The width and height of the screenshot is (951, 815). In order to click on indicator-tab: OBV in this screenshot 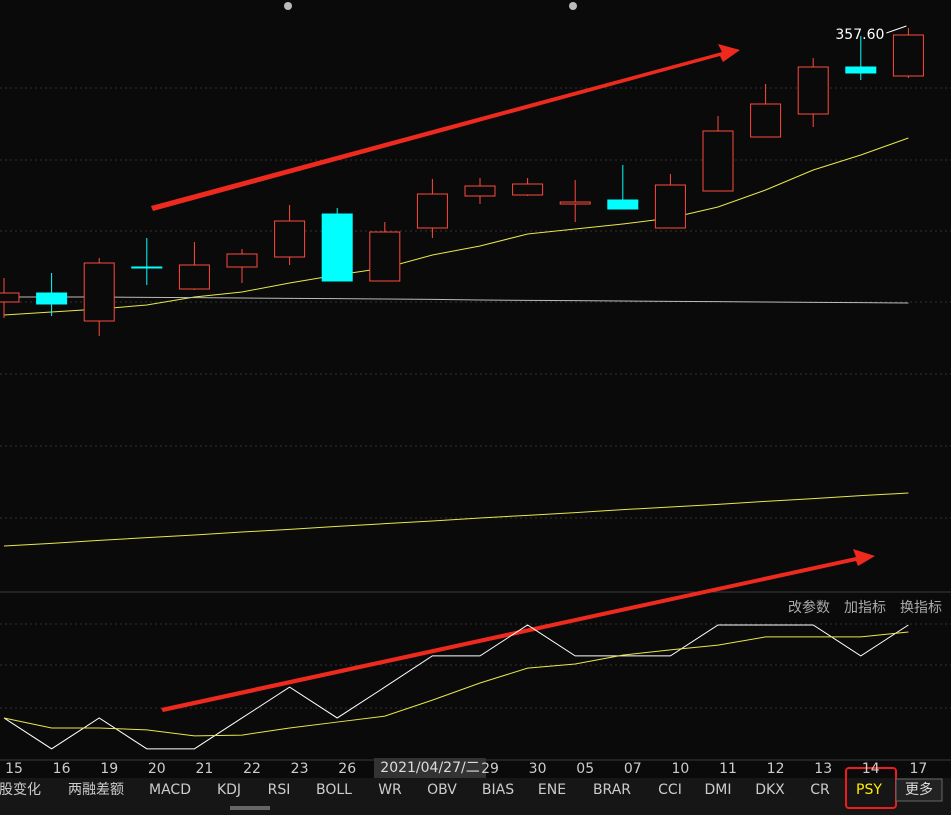, I will do `click(442, 790)`.